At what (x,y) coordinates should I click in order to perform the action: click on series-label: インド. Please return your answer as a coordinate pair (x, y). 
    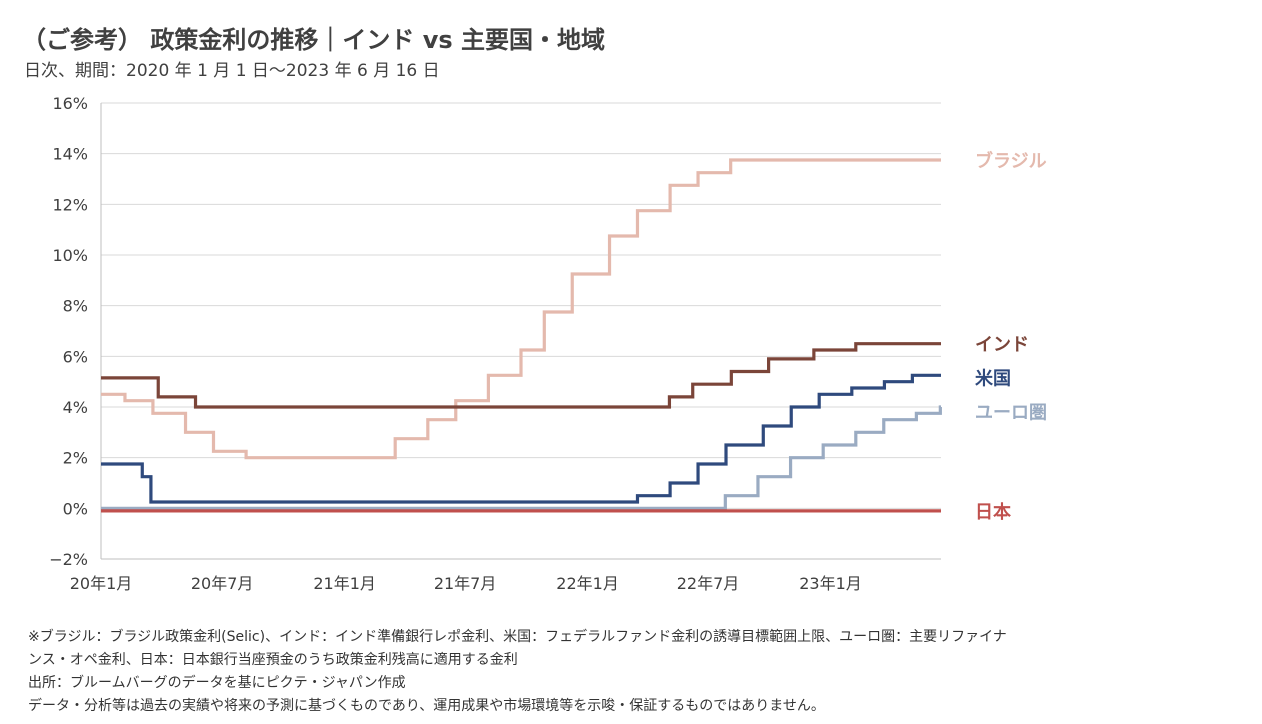
    Looking at the image, I should click on (1002, 345).